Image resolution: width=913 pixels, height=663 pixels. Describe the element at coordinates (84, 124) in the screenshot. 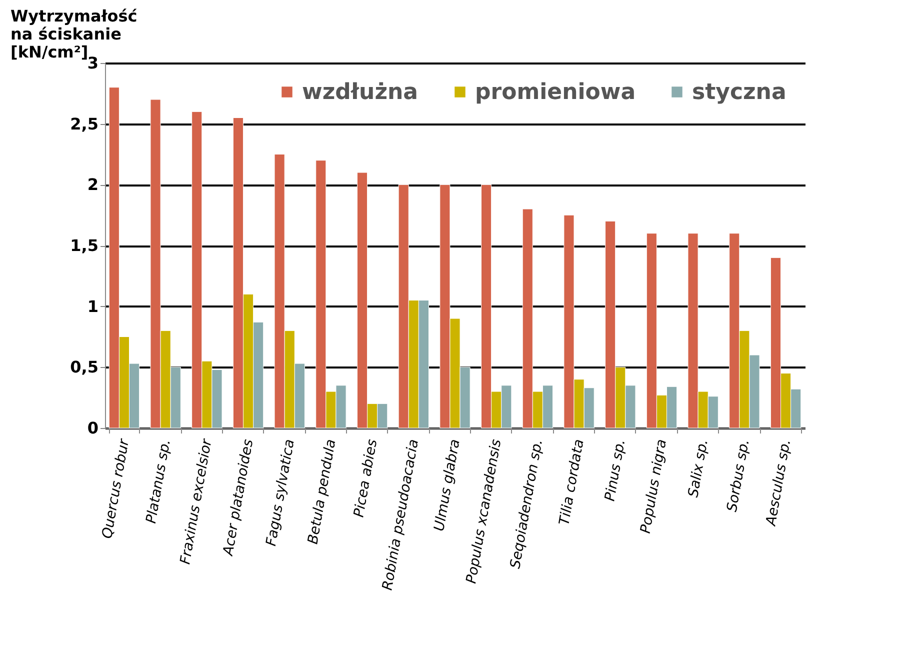

I see `y-tick-label: 2,5` at that location.